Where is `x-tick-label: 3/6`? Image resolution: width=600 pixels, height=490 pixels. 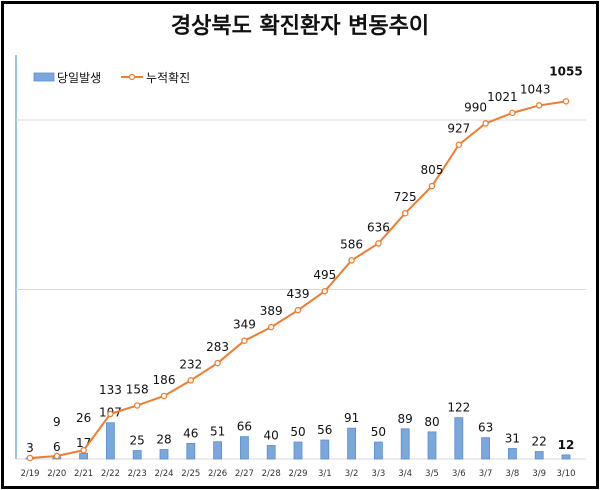
x-tick-label: 3/6 is located at coordinates (459, 474).